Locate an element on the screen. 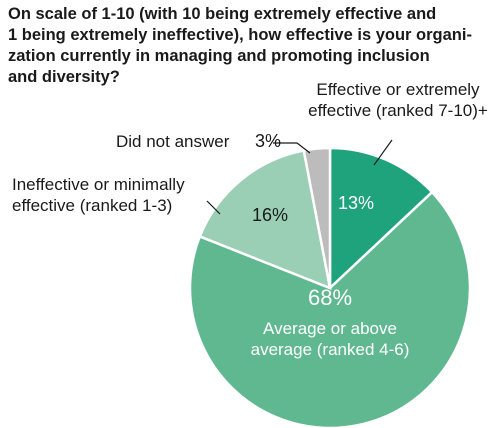 The width and height of the screenshot is (500, 428). category-label: Average or above average (ranked 4-6) is located at coordinates (330, 339).